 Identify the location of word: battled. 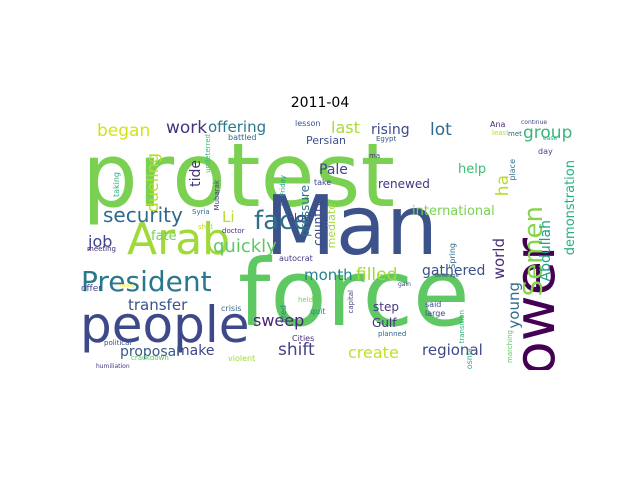
(242, 137).